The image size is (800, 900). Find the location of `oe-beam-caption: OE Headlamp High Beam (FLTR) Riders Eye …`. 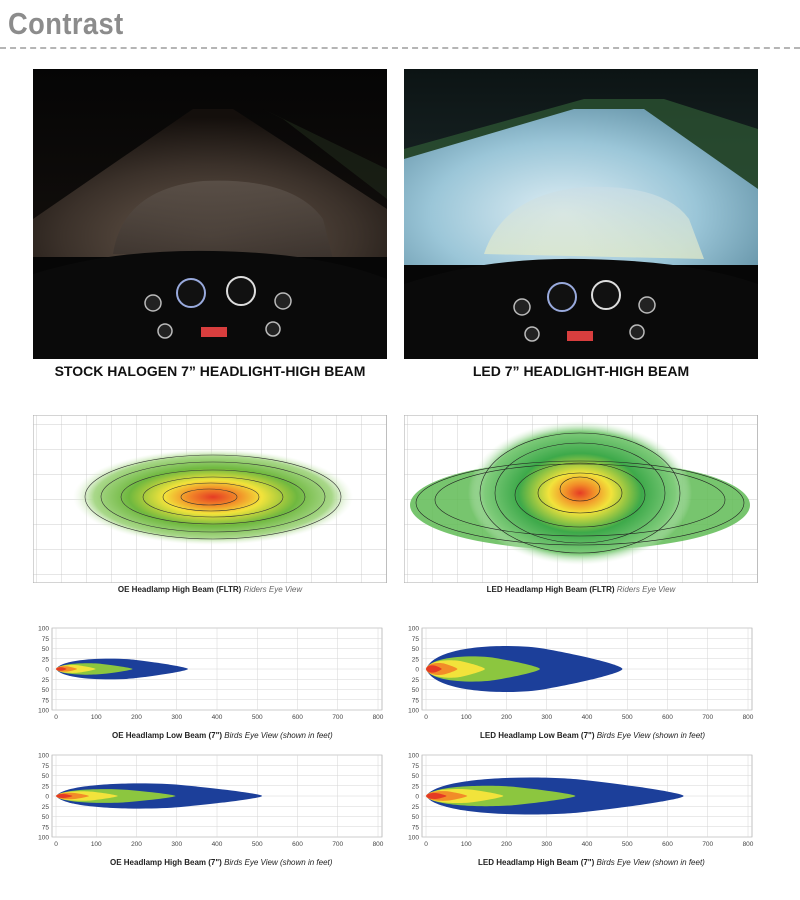

oe-beam-caption: OE Headlamp High Beam (FLTR) Riders Eye … is located at coordinates (210, 589).